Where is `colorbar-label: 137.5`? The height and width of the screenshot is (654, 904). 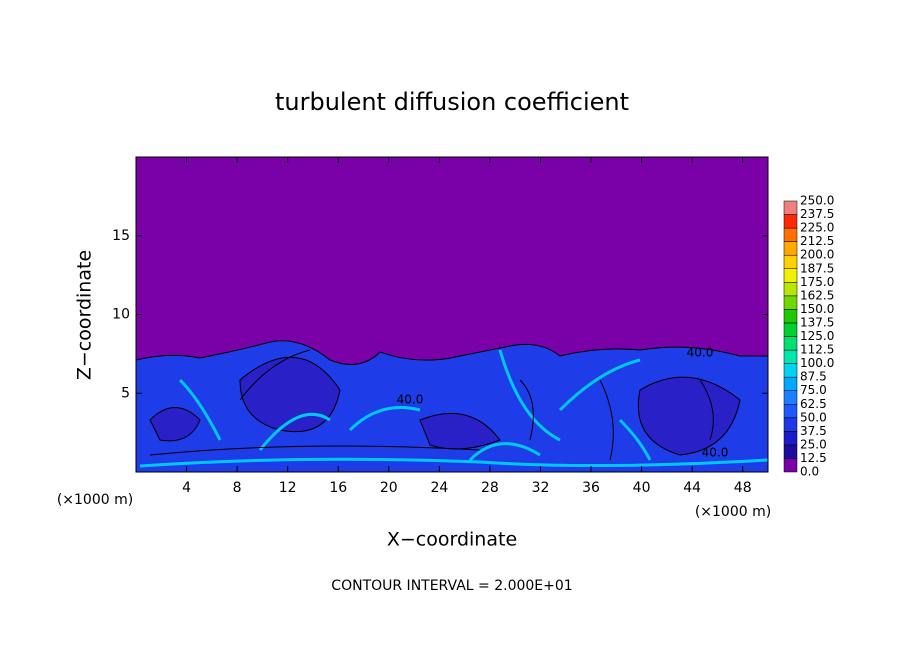 colorbar-label: 137.5 is located at coordinates (817, 322).